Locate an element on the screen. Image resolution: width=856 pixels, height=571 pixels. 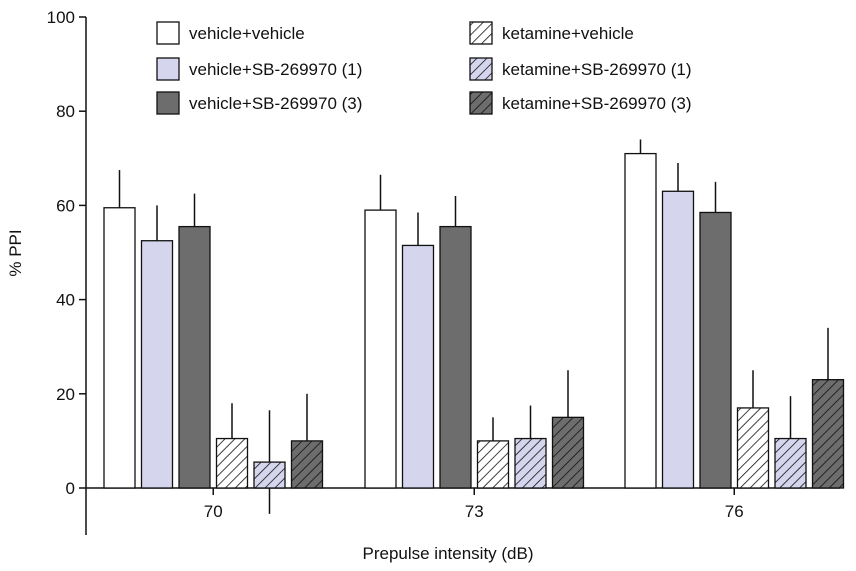
y-tick-label: 60 is located at coordinates (65, 205).